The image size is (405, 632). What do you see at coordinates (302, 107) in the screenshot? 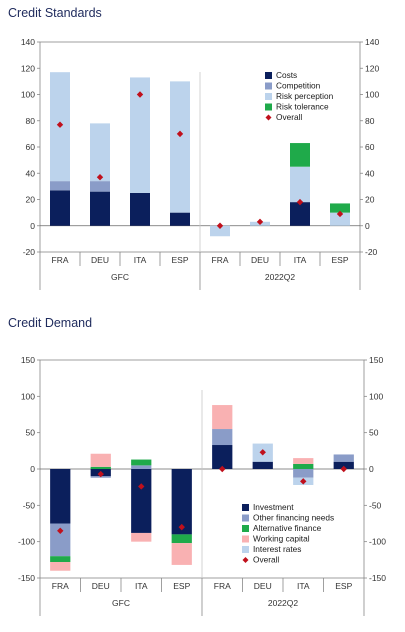
I see `legend-label: Risk tolerance` at bounding box center [302, 107].